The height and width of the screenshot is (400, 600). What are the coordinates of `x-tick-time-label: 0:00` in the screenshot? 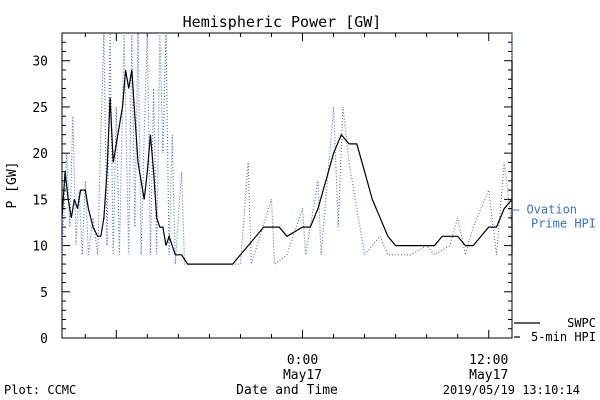 It's located at (302, 360).